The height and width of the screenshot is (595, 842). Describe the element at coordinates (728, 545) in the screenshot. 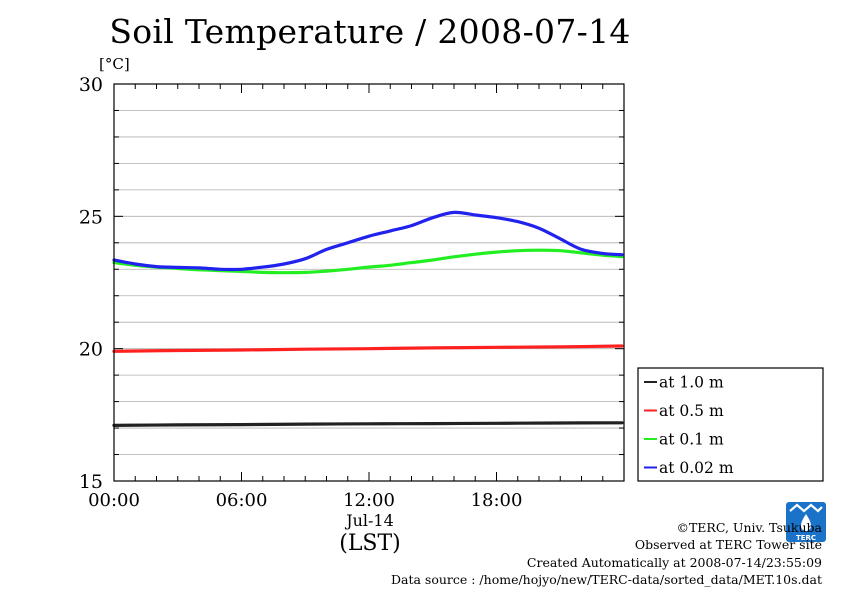

I see `observed-text: Observed at TERC Tower site` at that location.